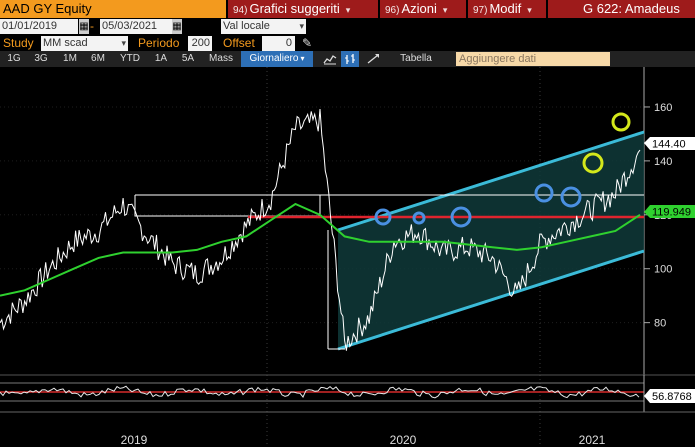  What do you see at coordinates (240, 10) in the screenshot?
I see `menu-number: 94)` at bounding box center [240, 10].